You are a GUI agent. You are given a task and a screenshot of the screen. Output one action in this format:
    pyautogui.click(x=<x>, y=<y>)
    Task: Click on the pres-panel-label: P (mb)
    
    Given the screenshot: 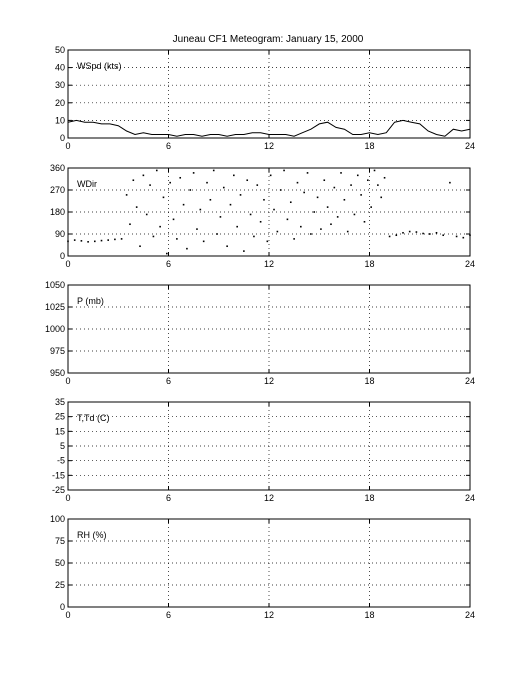 What is the action you would take?
    pyautogui.click(x=90, y=301)
    